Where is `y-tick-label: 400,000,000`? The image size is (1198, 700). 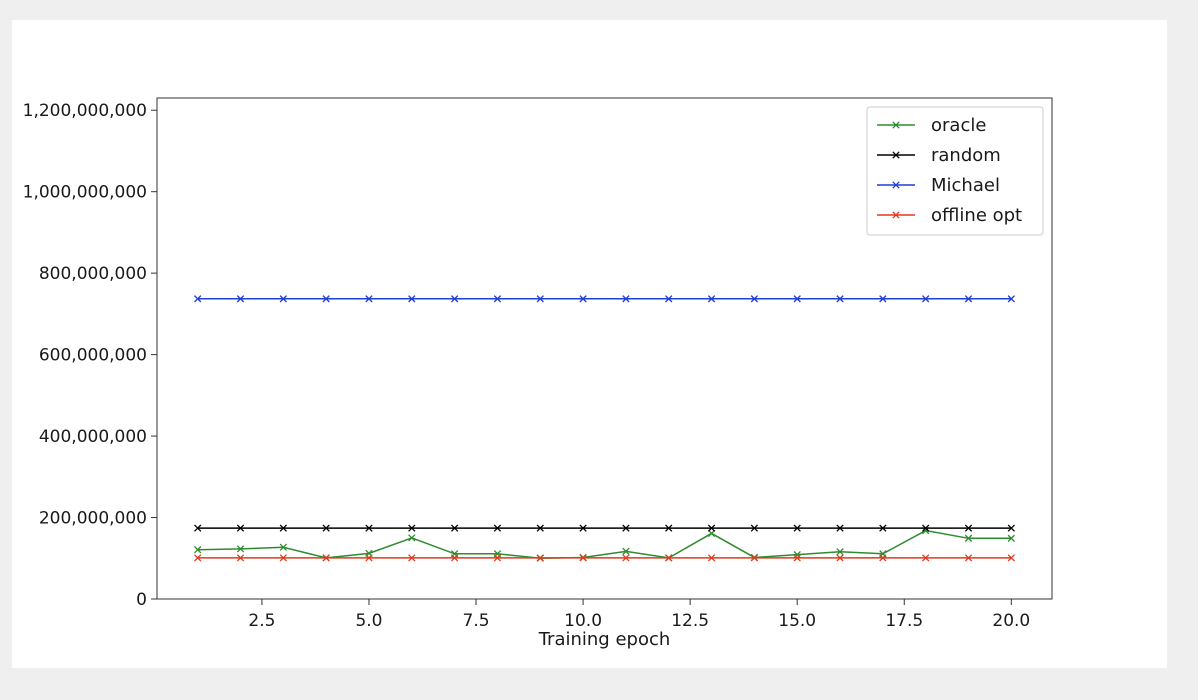 y-tick-label: 400,000,000 is located at coordinates (93, 437).